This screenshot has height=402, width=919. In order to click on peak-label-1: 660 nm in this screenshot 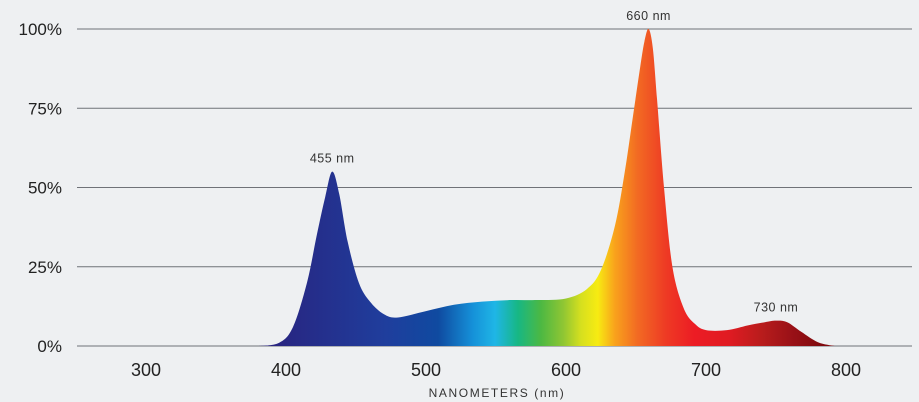, I will do `click(648, 16)`.